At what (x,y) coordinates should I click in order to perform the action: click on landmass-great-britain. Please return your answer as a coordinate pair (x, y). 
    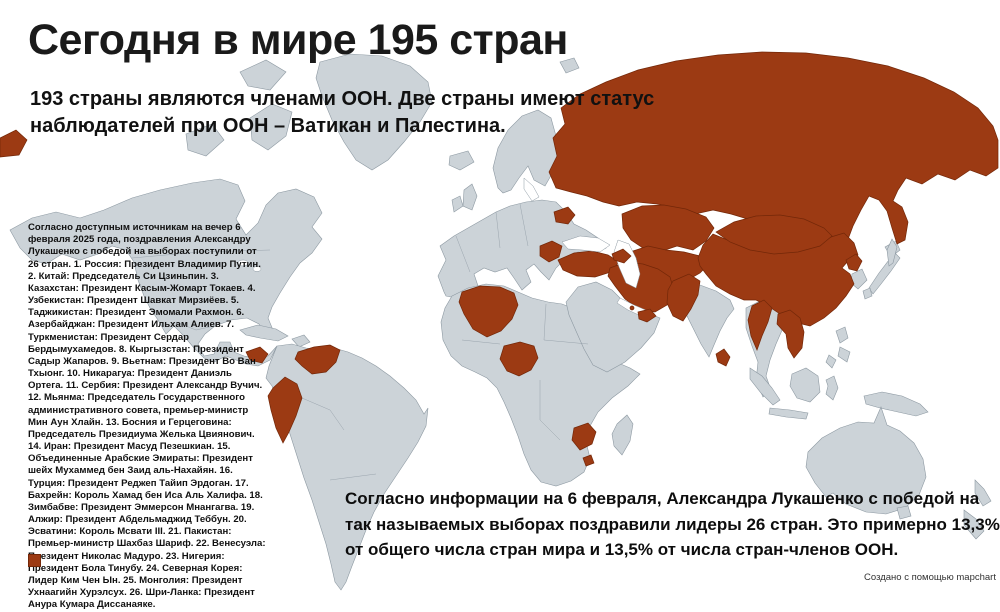
    Looking at the image, I should click on (470, 197).